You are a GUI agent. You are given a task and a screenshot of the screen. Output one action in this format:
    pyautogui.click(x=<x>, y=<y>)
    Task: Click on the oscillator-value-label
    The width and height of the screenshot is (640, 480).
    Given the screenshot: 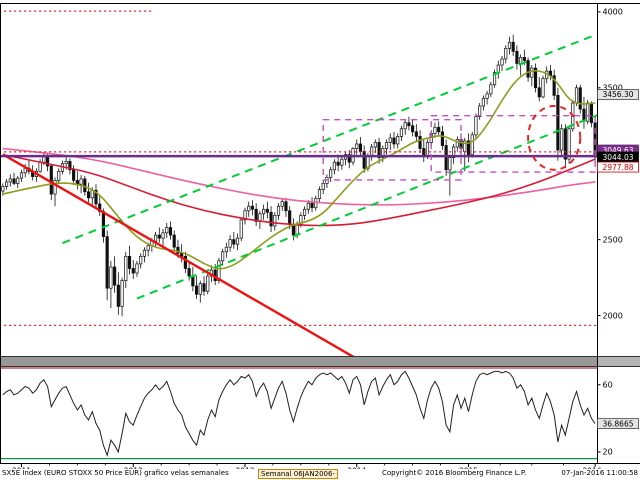 What is the action you would take?
    pyautogui.click(x=618, y=424)
    